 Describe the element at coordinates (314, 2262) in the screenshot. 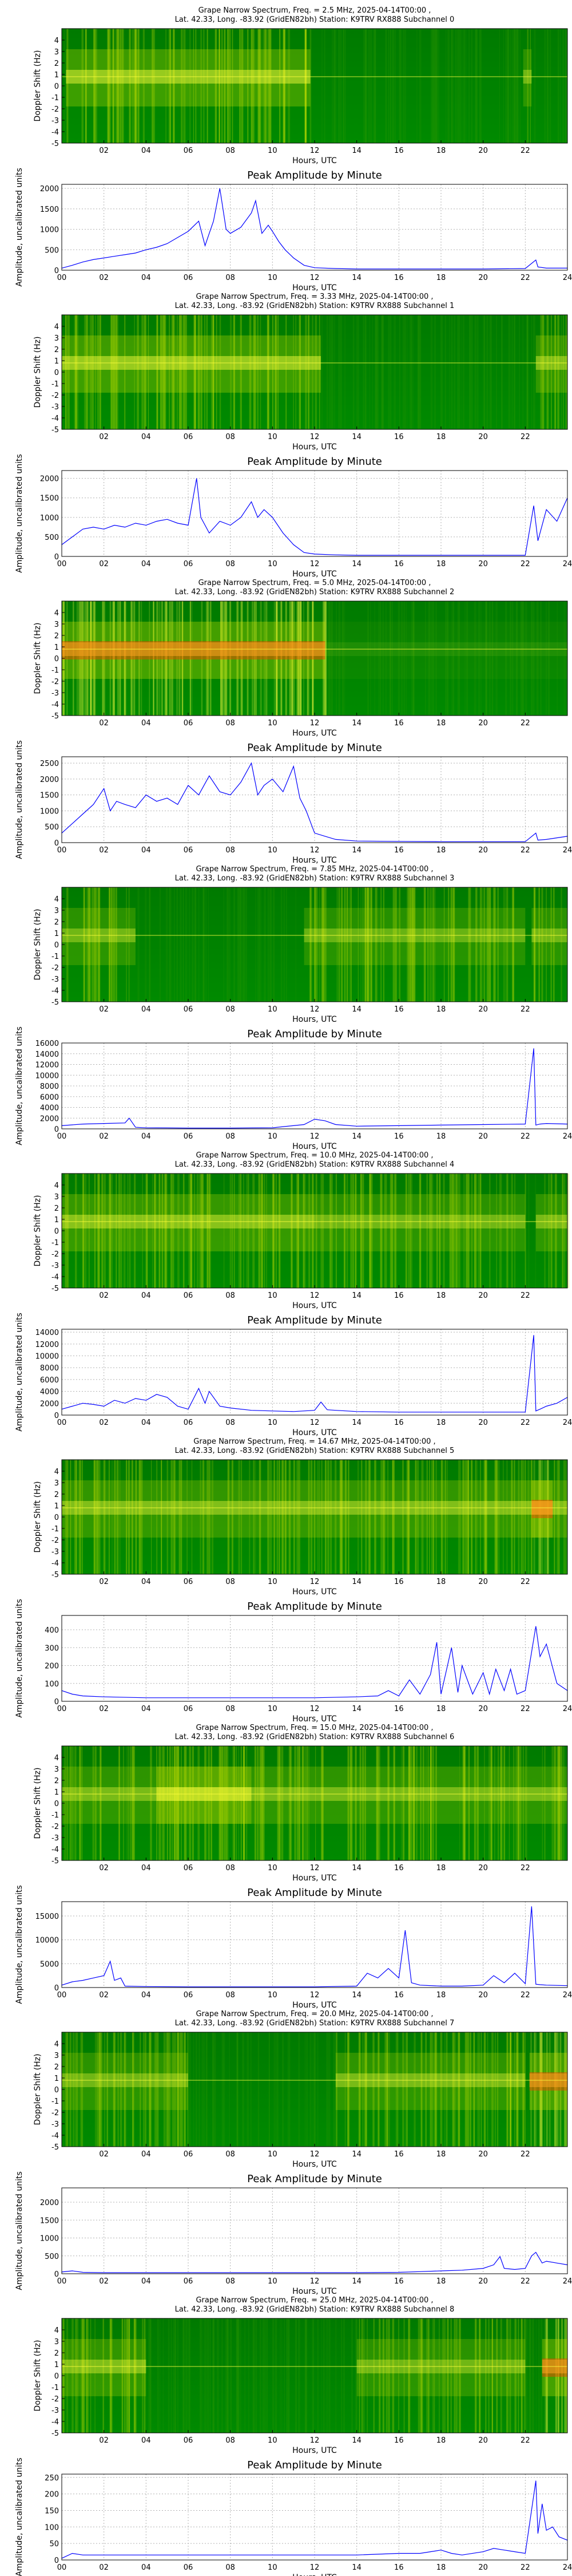

I see `amplitude-series-line` at that location.